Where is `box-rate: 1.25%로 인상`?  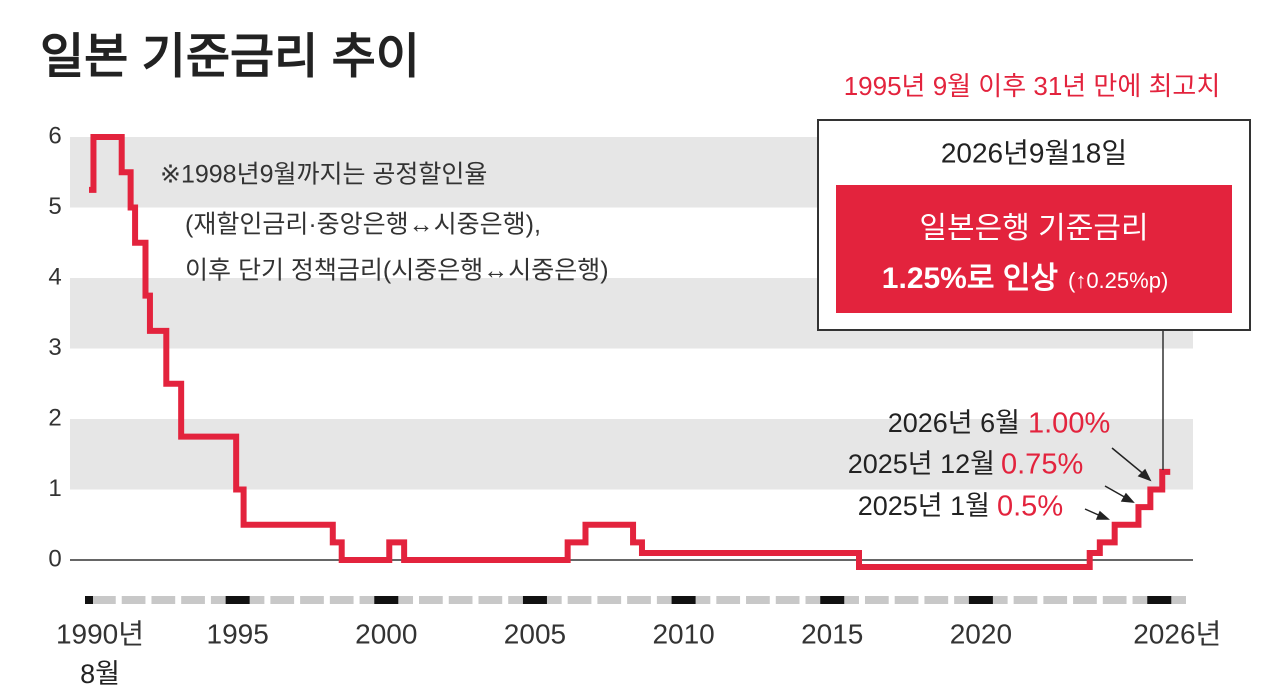 box-rate: 1.25%로 인상 is located at coordinates (970, 278).